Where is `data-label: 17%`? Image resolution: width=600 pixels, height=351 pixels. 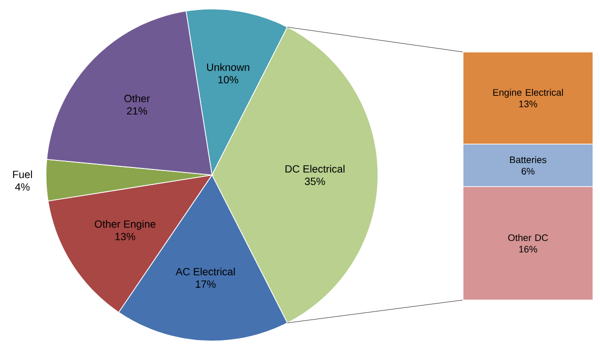 data-label: 17% is located at coordinates (206, 284).